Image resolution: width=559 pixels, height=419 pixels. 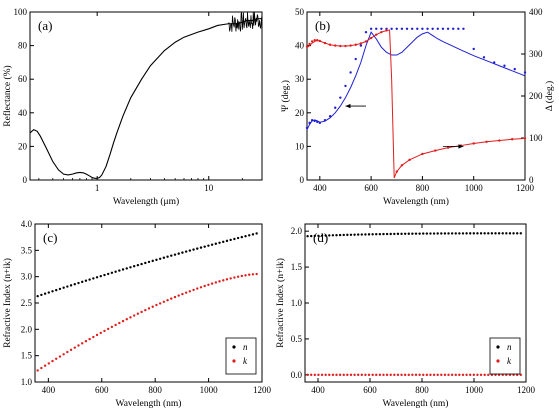 I want to click on panel-b-ytick-label: 20, so click(x=300, y=113).